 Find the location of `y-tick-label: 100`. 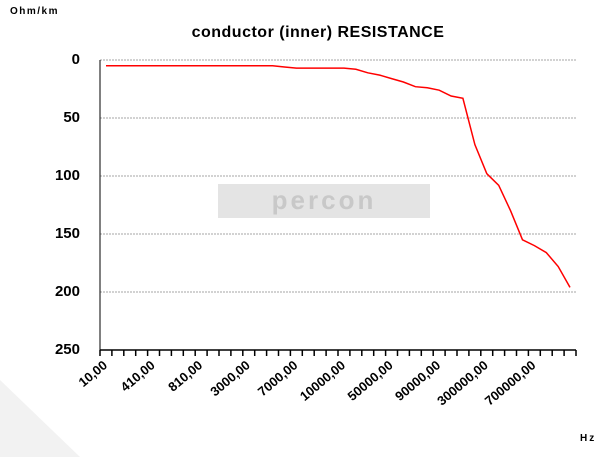

y-tick-label: 100 is located at coordinates (67, 175).